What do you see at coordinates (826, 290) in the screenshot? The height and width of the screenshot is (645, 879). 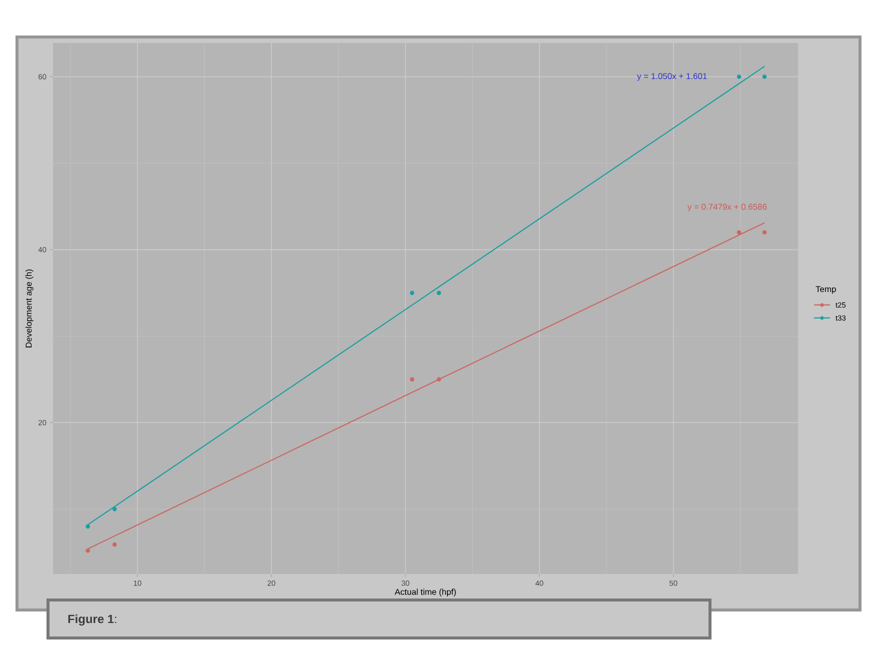 I see `legend-title: Temp` at bounding box center [826, 290].